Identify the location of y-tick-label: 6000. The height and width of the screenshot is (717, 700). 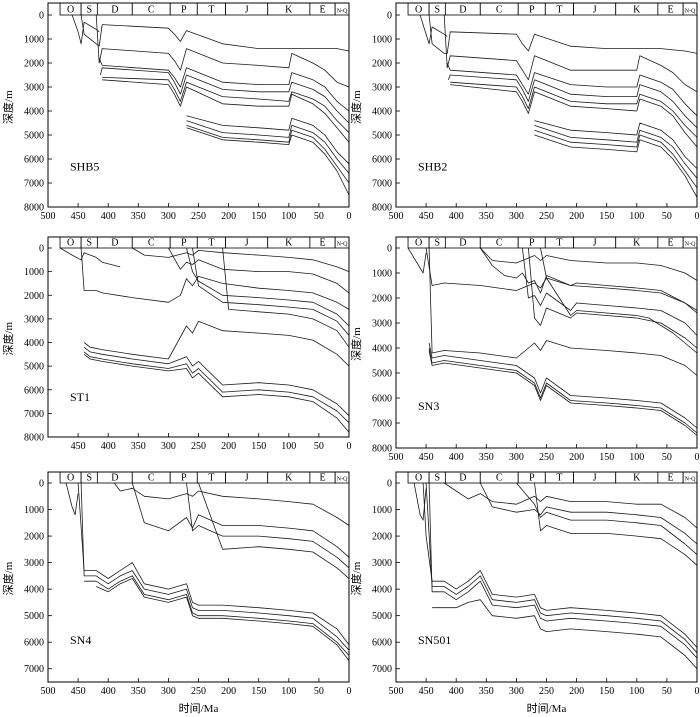
(34, 390).